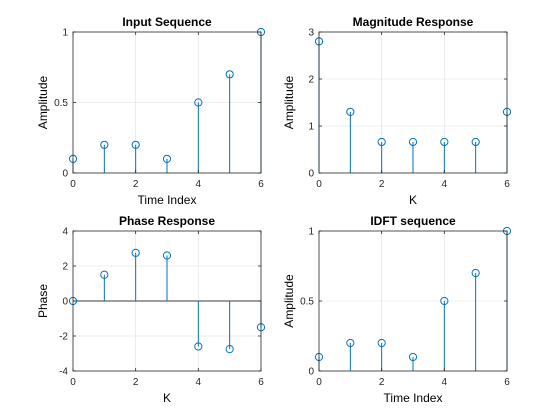 The height and width of the screenshot is (420, 560). What do you see at coordinates (413, 221) in the screenshot?
I see `chart-title: IDFT sequence` at bounding box center [413, 221].